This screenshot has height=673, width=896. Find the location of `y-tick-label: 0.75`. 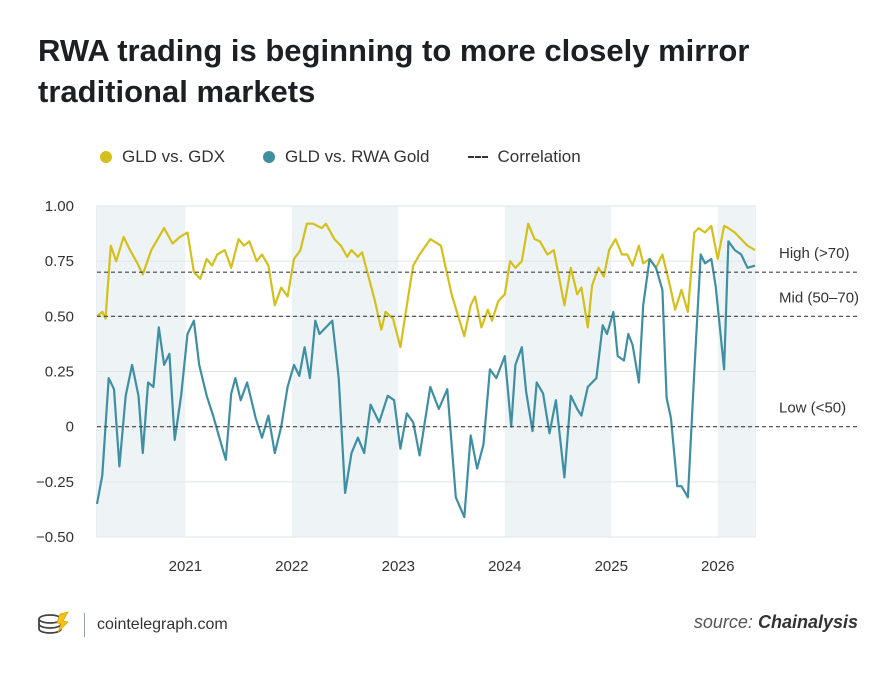

y-tick-label: 0.75 is located at coordinates (59, 261).